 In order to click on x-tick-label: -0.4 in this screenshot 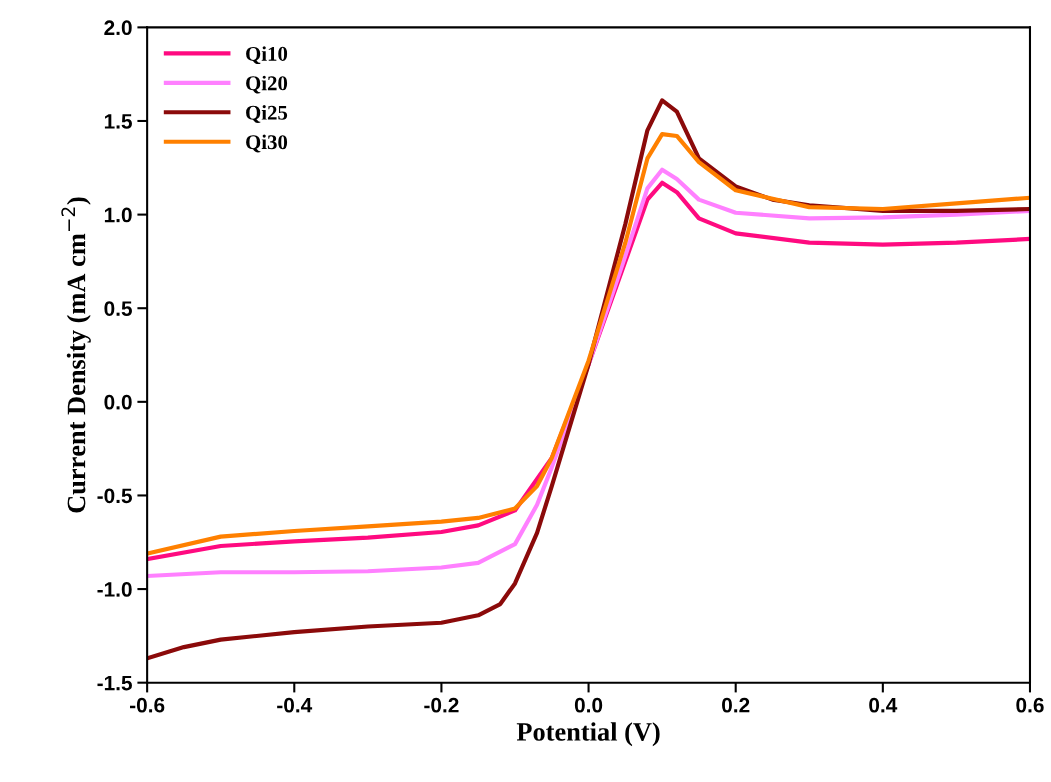, I will do `click(295, 705)`.